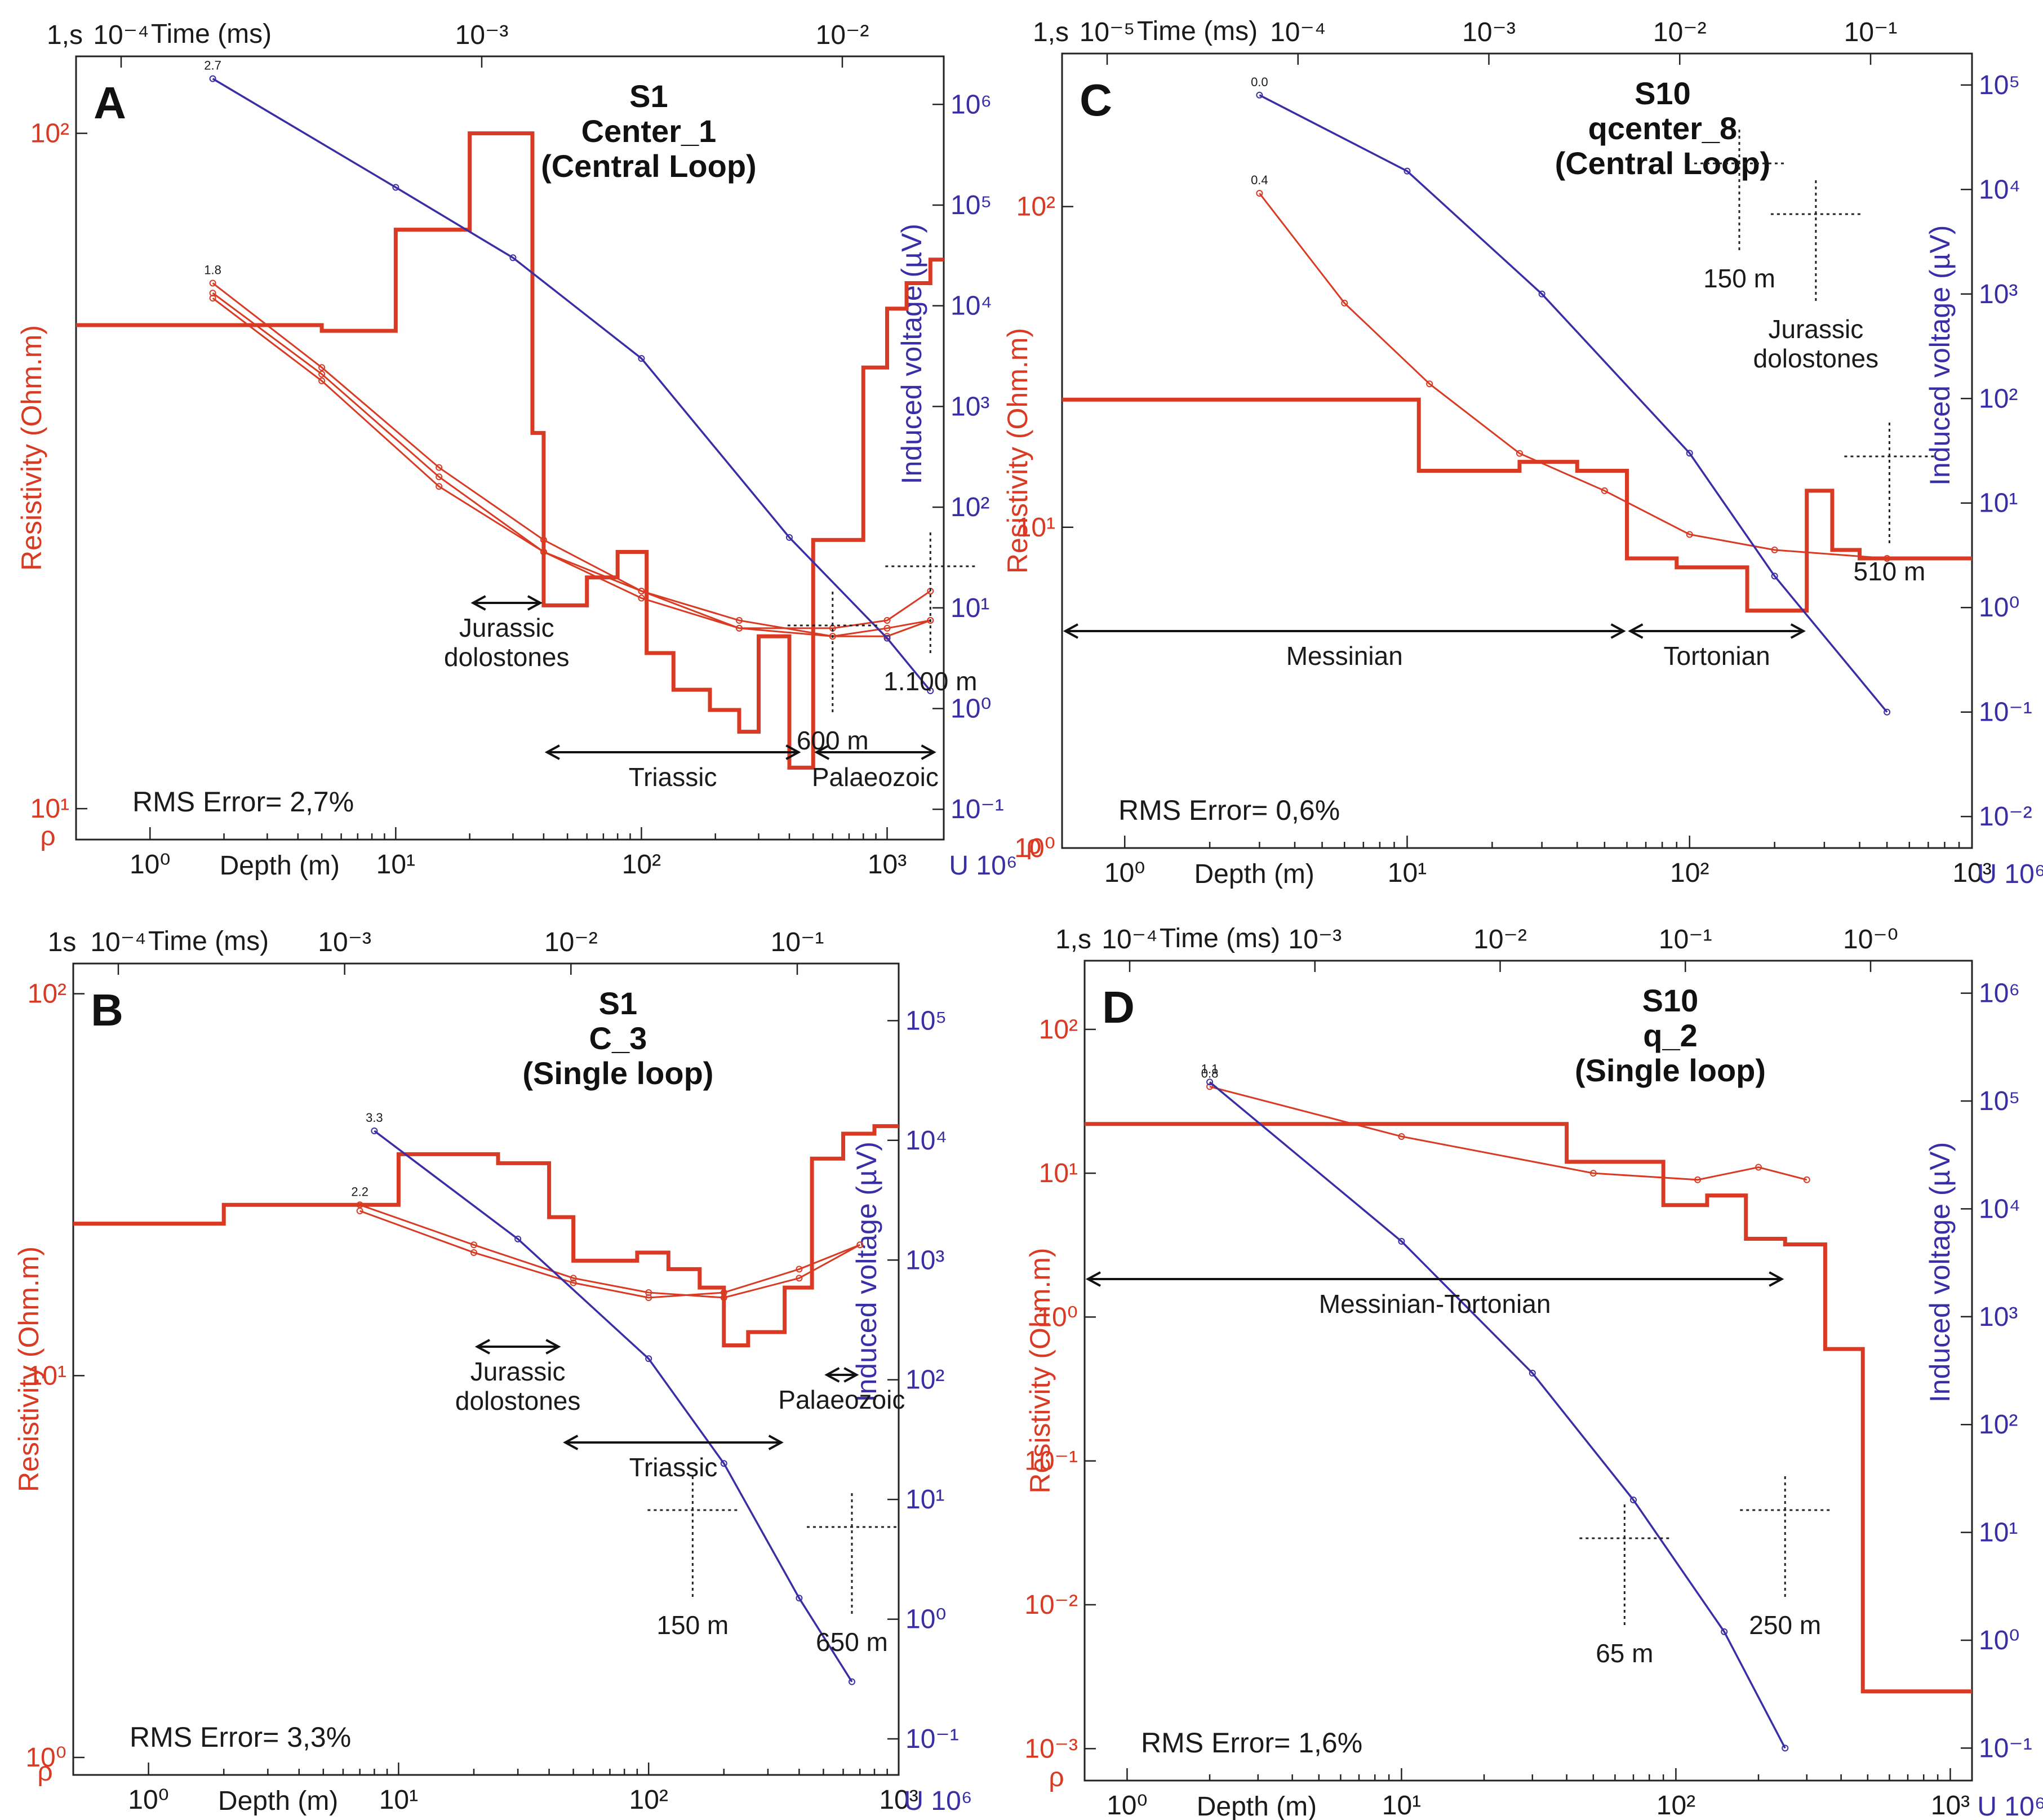  Describe the element at coordinates (924, 1380) in the screenshot. I see `y2-tick-label: 10²` at that location.